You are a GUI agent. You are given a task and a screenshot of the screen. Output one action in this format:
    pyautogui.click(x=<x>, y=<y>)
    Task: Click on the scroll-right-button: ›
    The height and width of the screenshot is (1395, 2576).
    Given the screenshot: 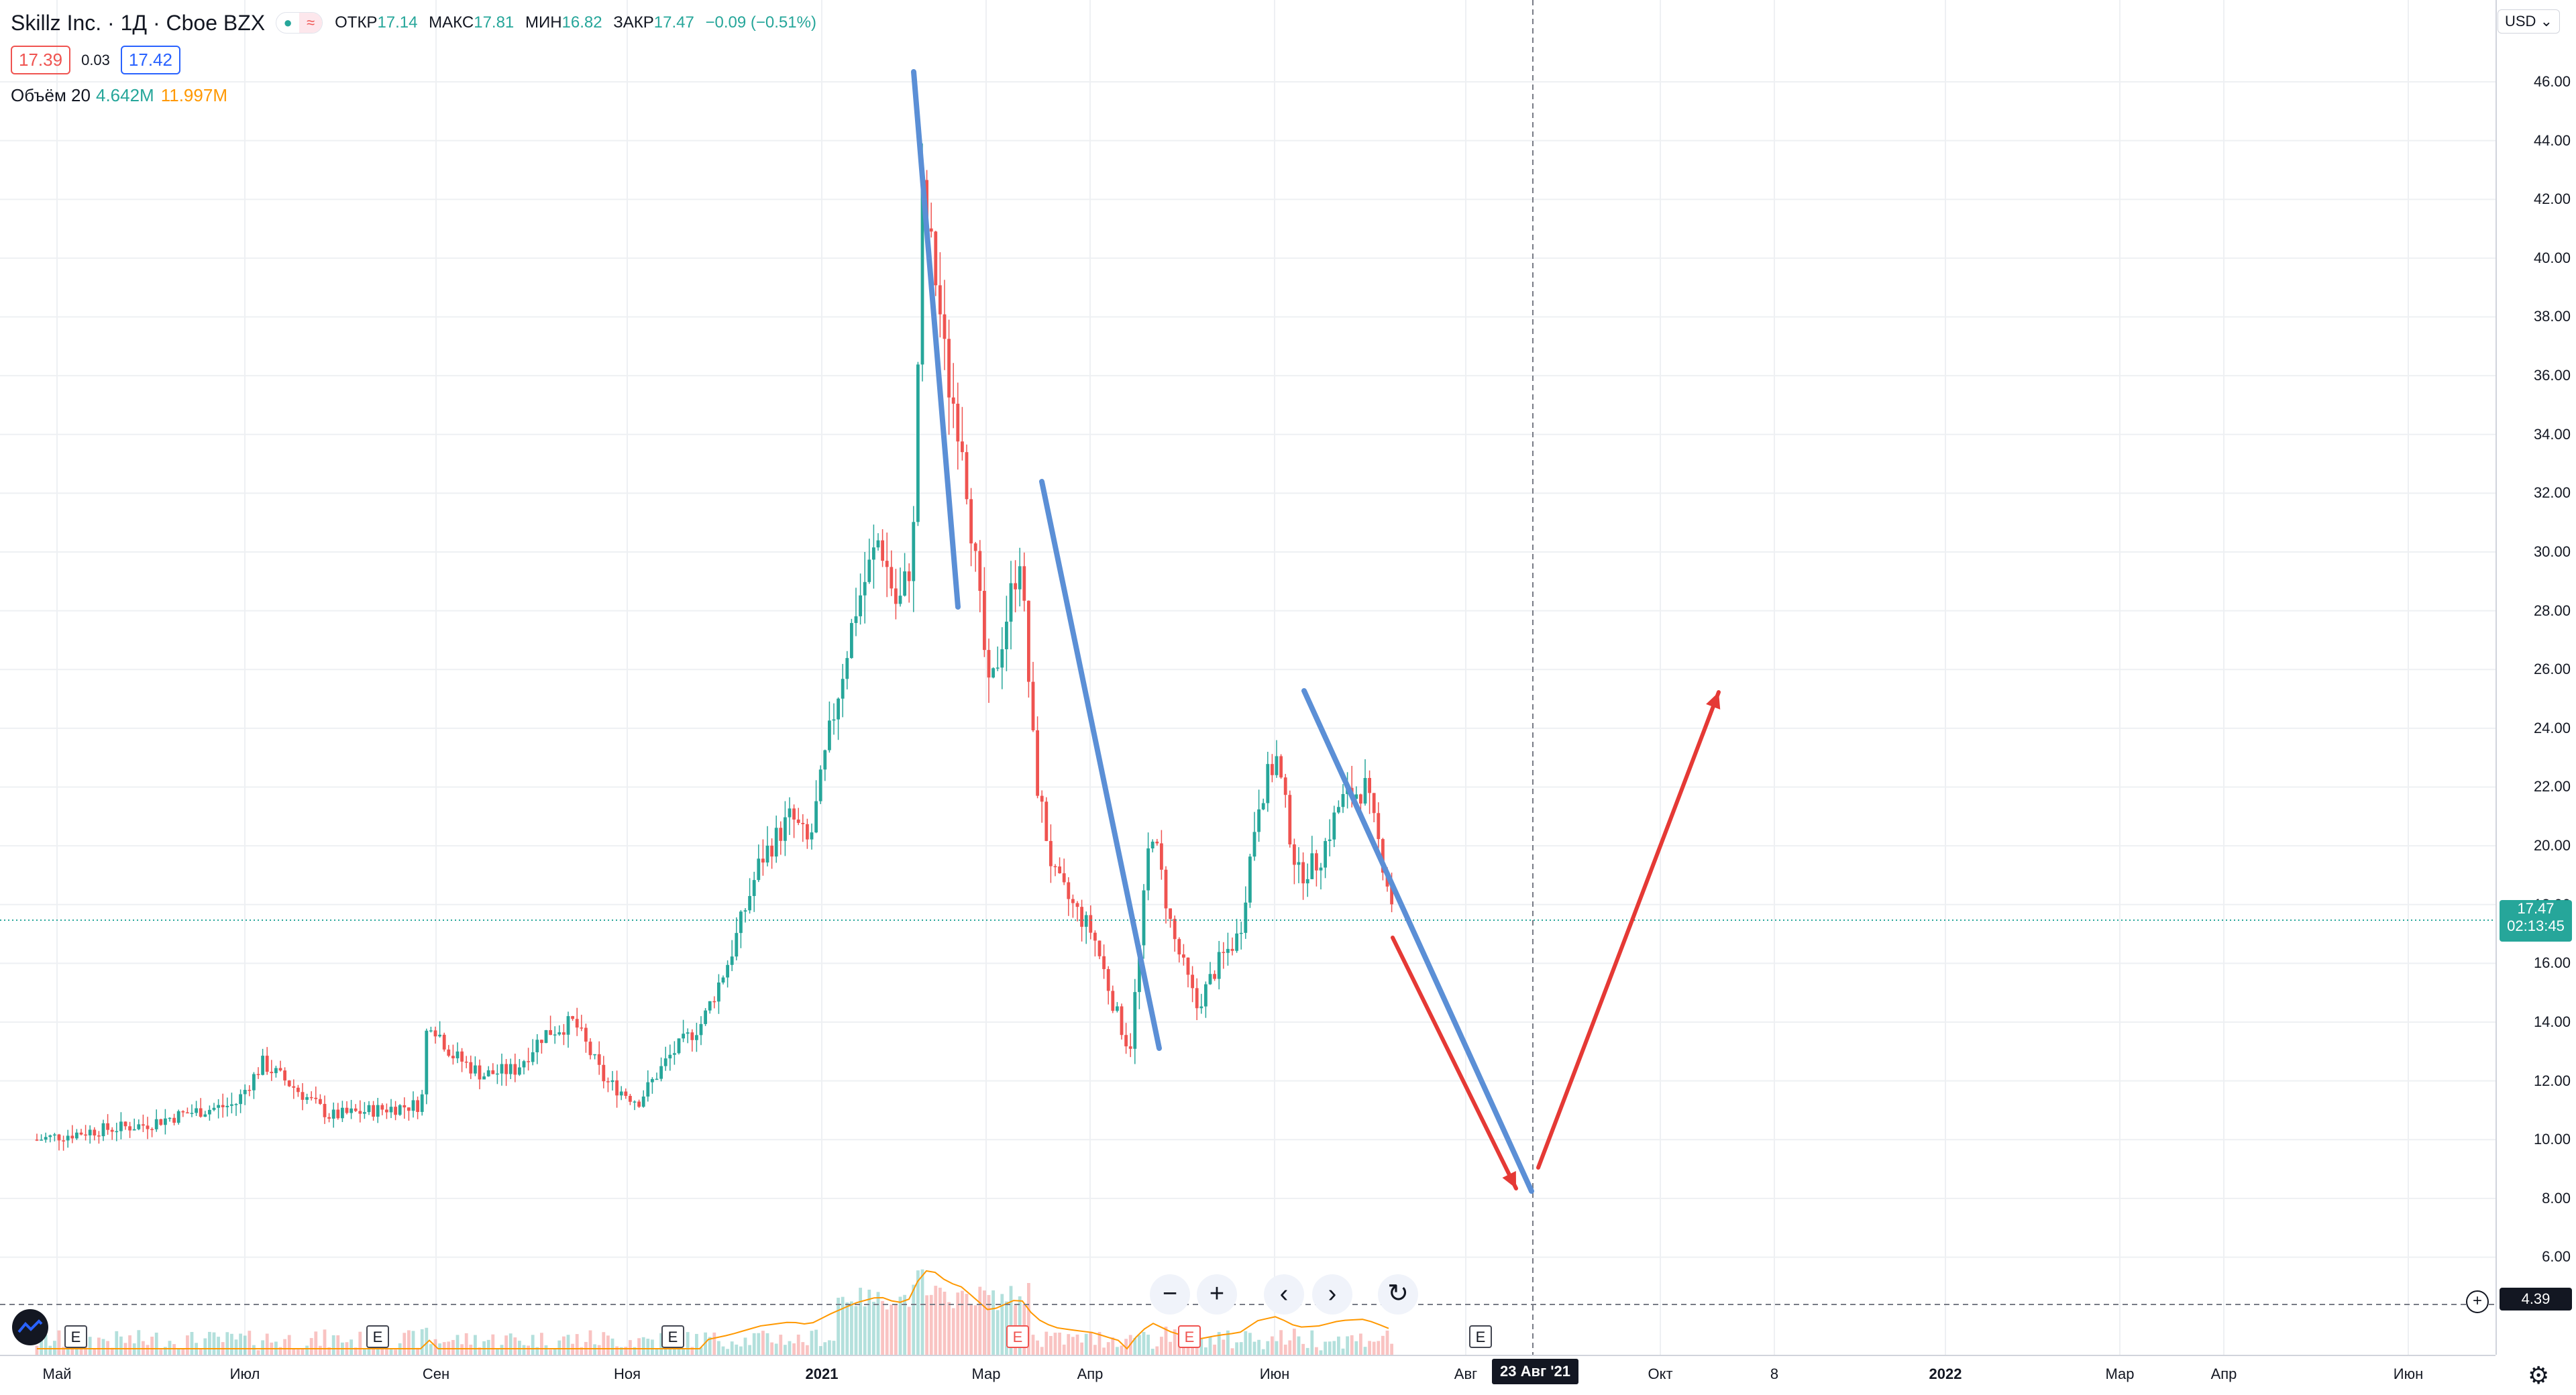 What is the action you would take?
    pyautogui.click(x=1332, y=1294)
    